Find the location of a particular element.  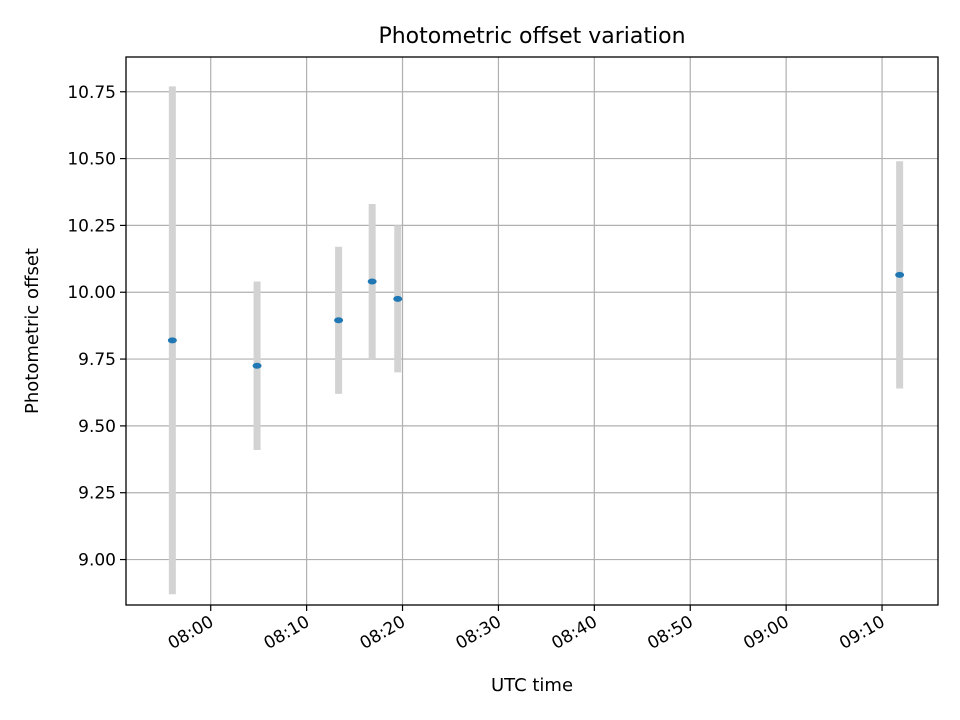

x-tick-label: 09:10 is located at coordinates (862, 633).